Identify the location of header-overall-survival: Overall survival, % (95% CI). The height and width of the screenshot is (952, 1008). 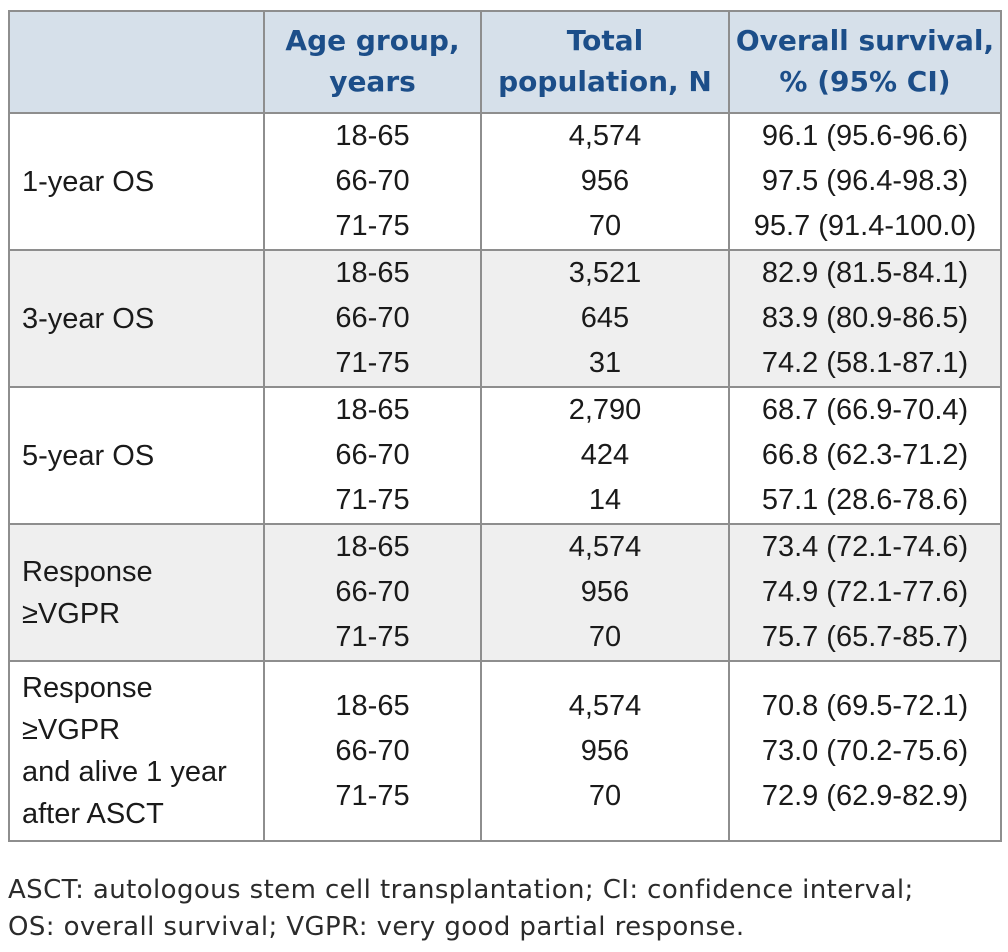
(865, 62).